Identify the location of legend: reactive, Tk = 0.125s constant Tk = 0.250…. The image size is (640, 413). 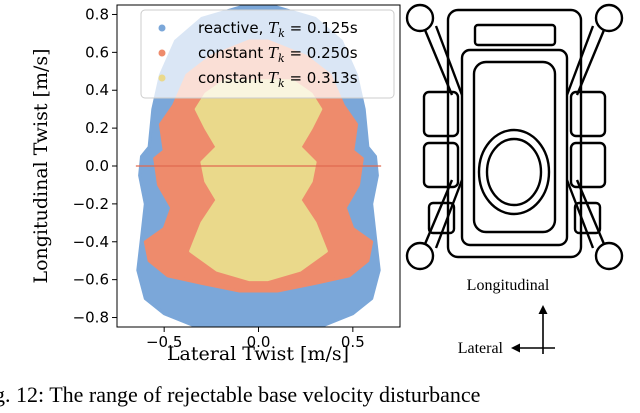
(267, 54).